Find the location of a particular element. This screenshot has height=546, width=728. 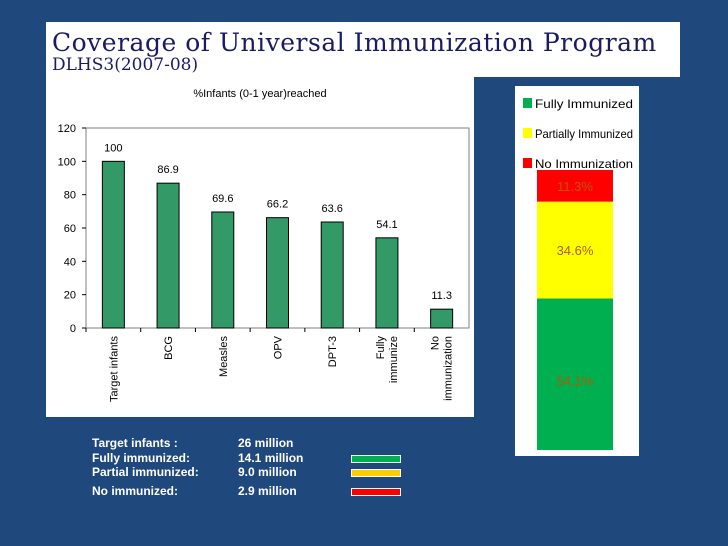

data-label: 11.3 is located at coordinates (441, 296).